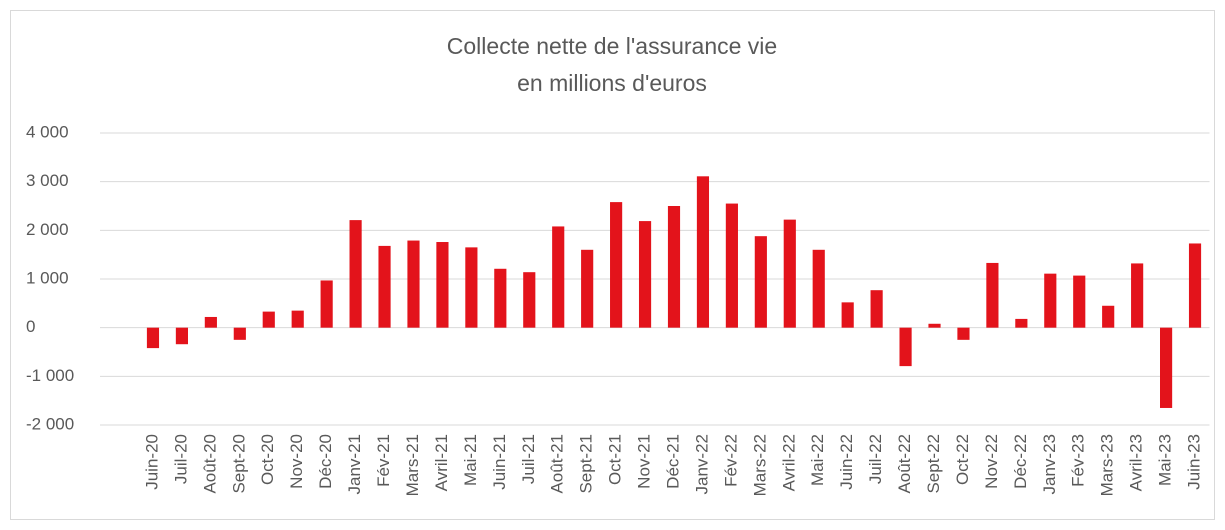 Image resolution: width=1225 pixels, height=530 pixels. What do you see at coordinates (528, 459) in the screenshot?
I see `x-tick-label: Juil-21` at bounding box center [528, 459].